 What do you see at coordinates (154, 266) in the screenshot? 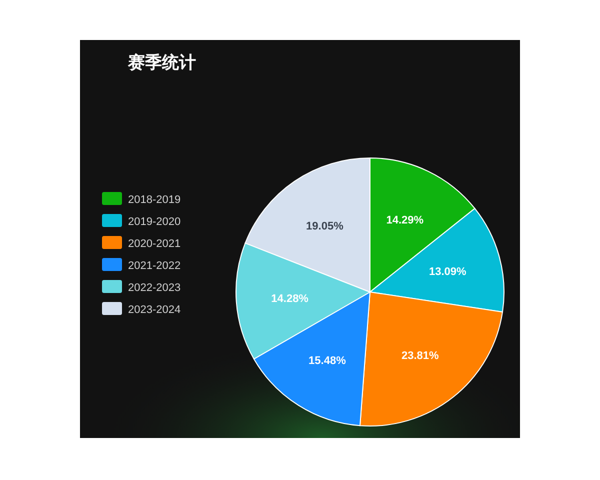
I see `legend-label: 2021-2022` at bounding box center [154, 266].